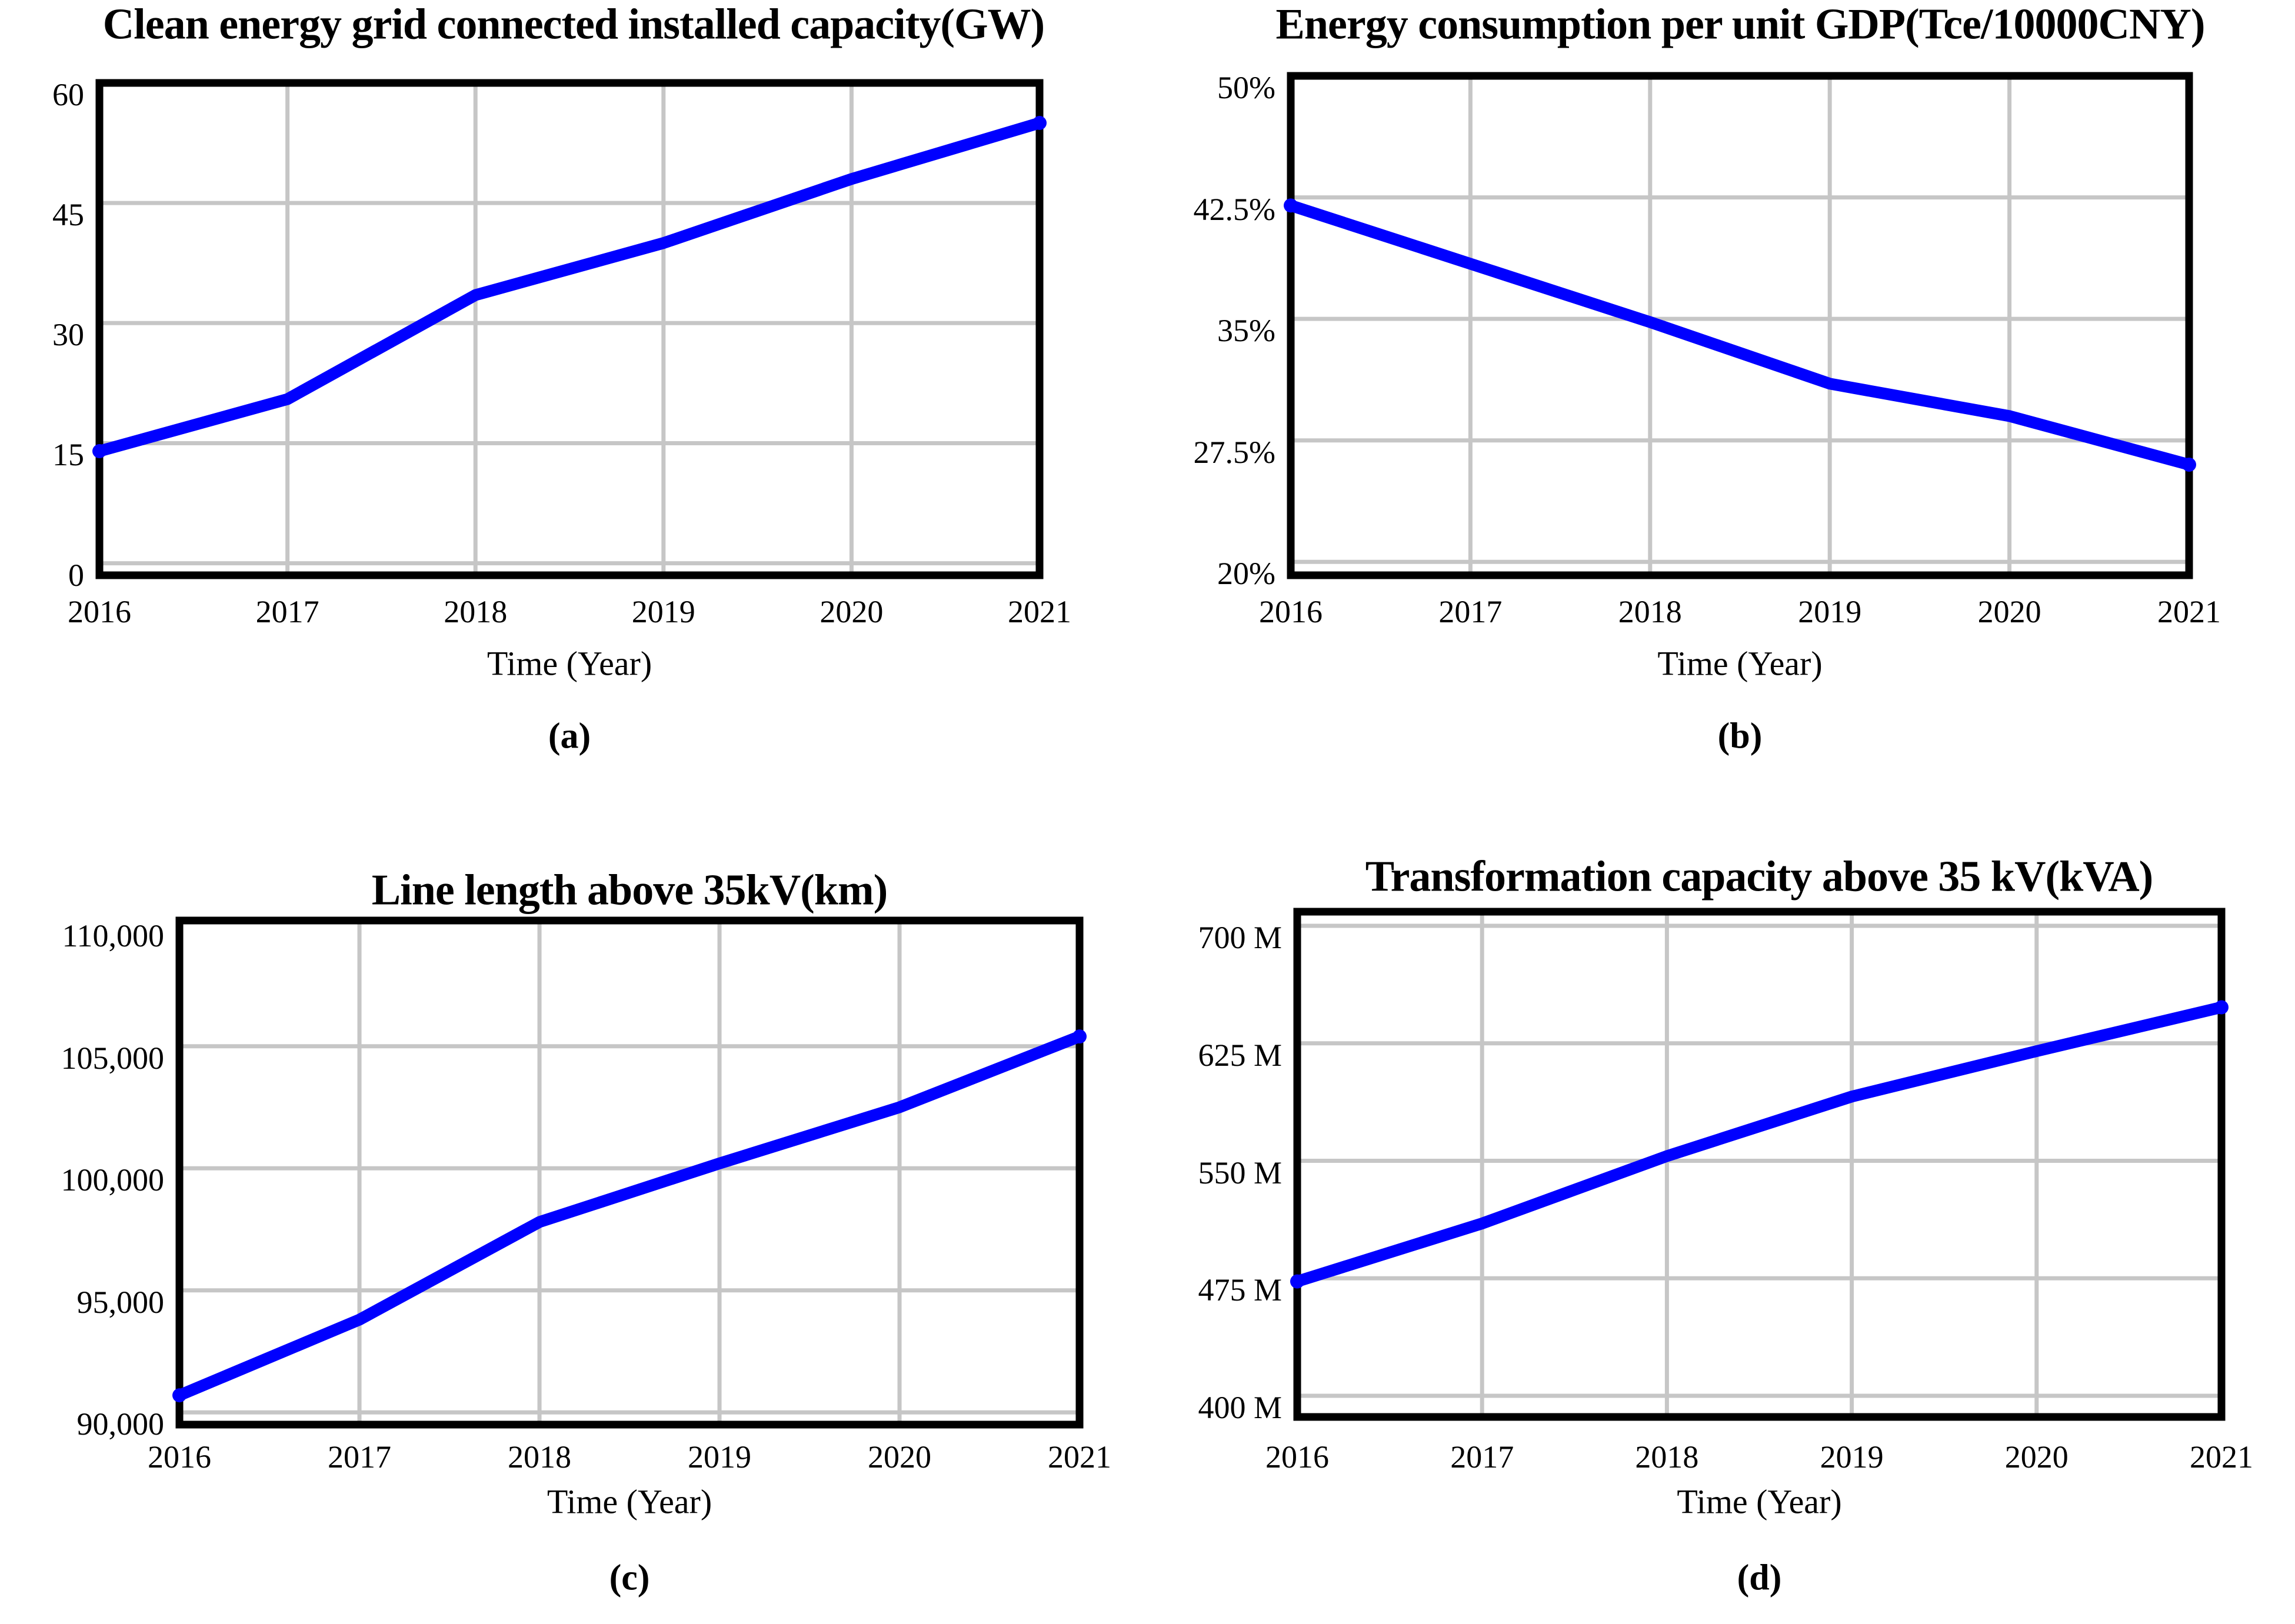  What do you see at coordinates (1240, 1290) in the screenshot?
I see `y-tick-label: 475 M` at bounding box center [1240, 1290].